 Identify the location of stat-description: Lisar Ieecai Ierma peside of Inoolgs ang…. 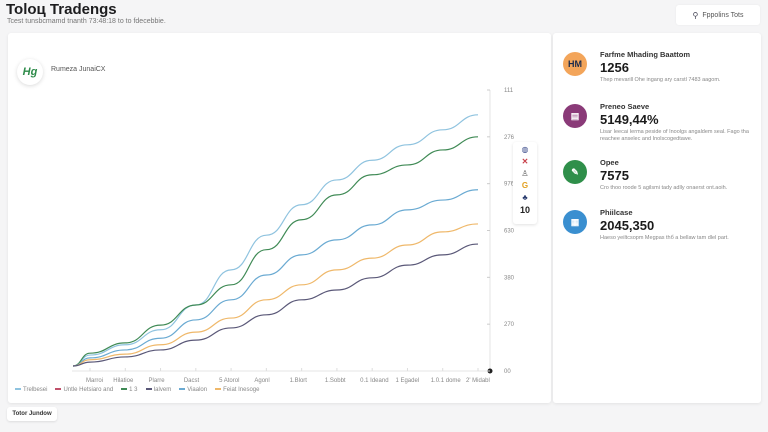
(674, 135).